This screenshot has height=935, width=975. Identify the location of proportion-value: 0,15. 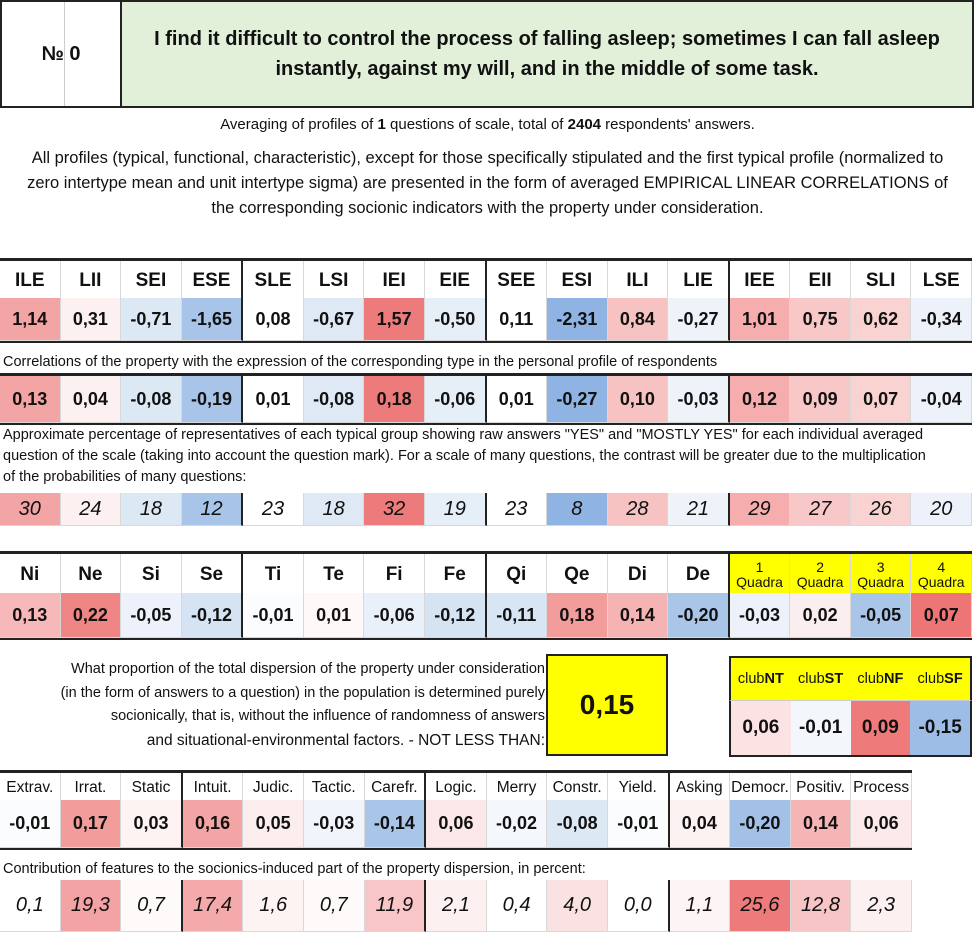
(607, 705).